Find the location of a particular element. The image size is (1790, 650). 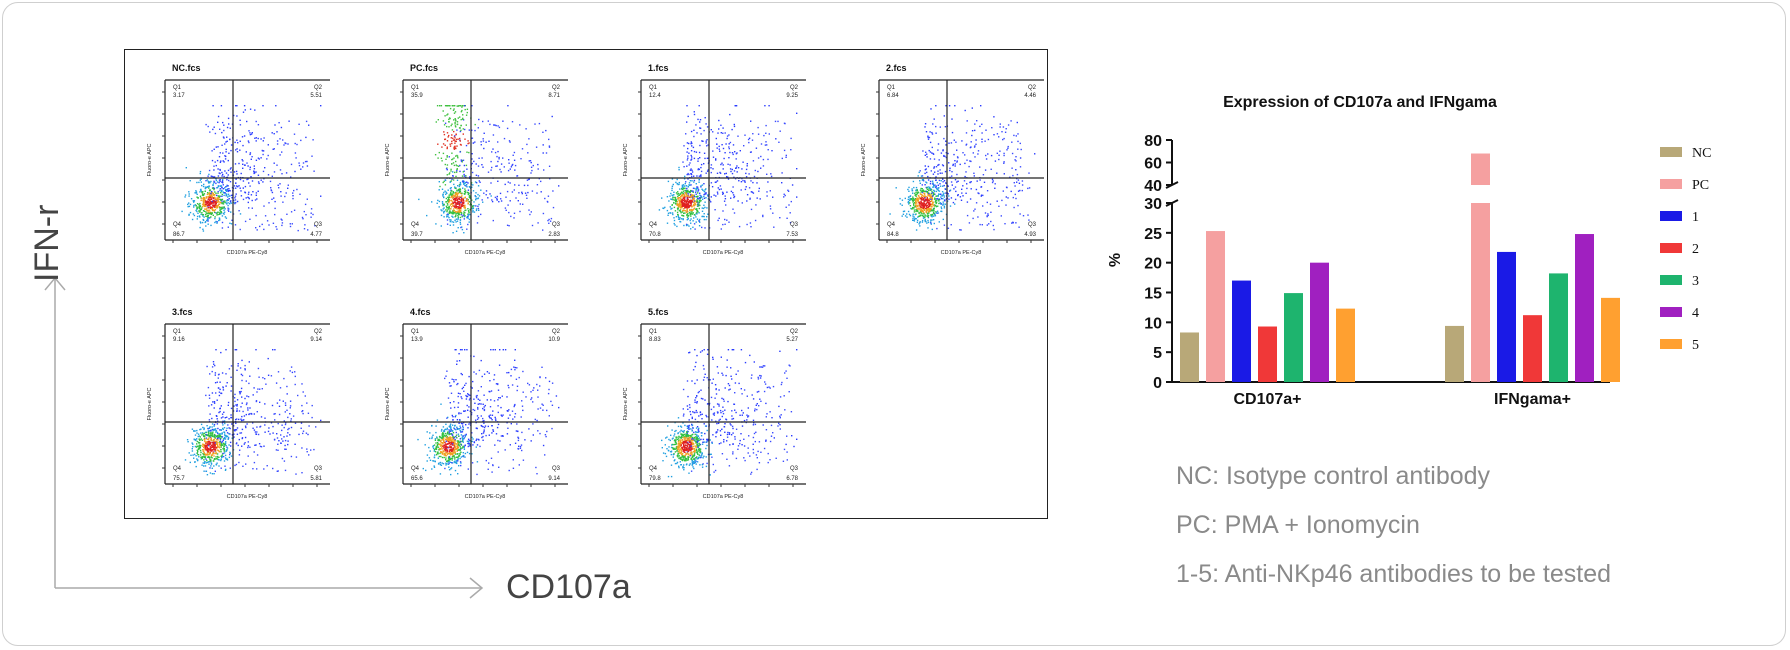

x-arrow-label: CD107a is located at coordinates (568, 587).